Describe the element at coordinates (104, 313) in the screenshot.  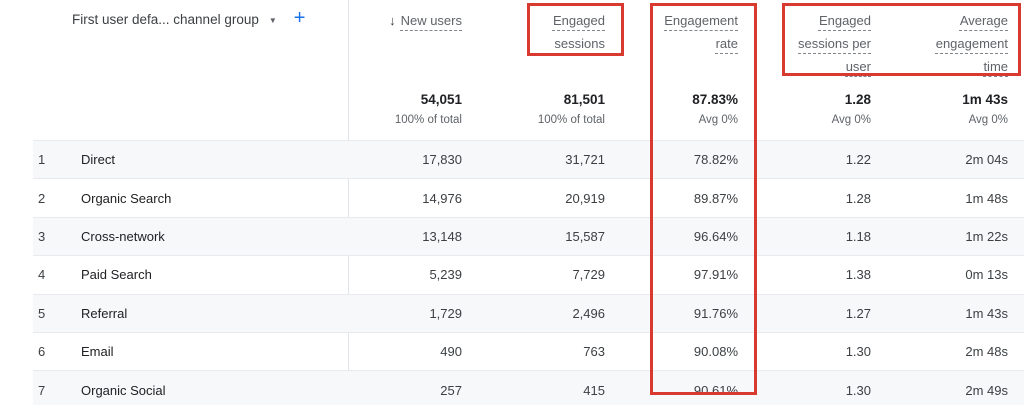
I see `channel-name: Referral` at that location.